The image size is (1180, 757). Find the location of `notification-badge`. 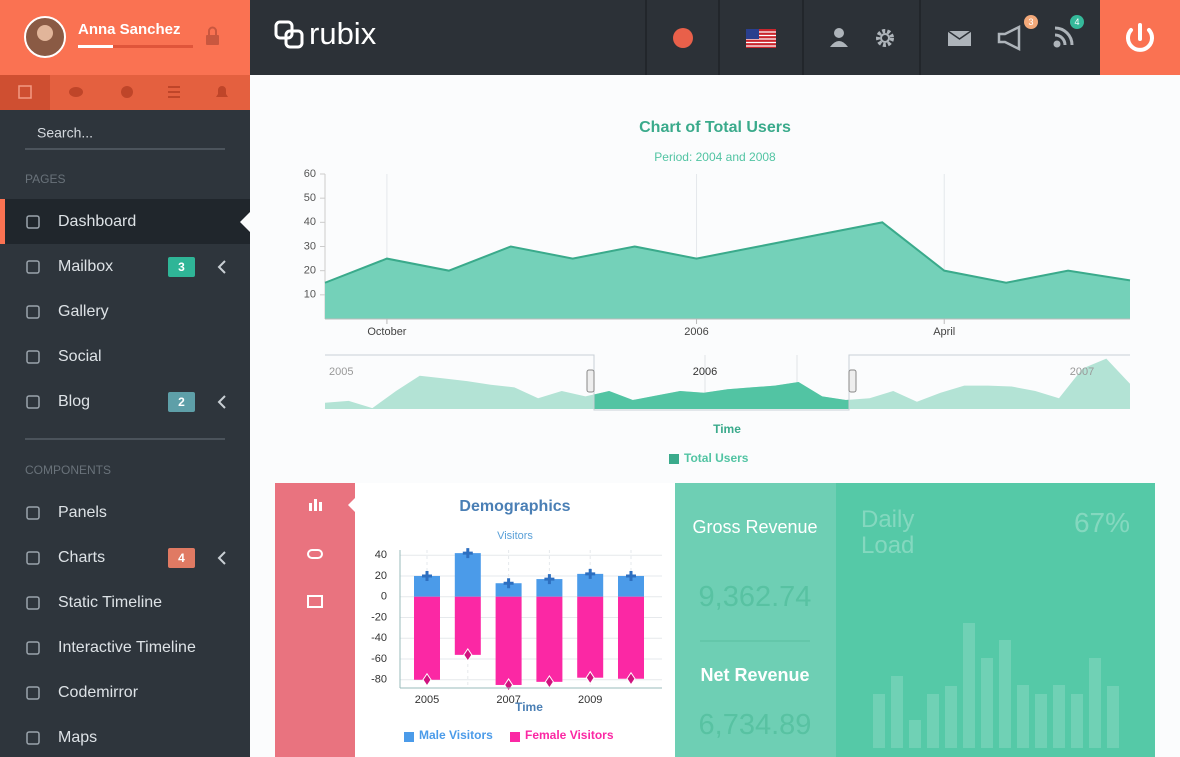

notification-badge is located at coordinates (1031, 22).